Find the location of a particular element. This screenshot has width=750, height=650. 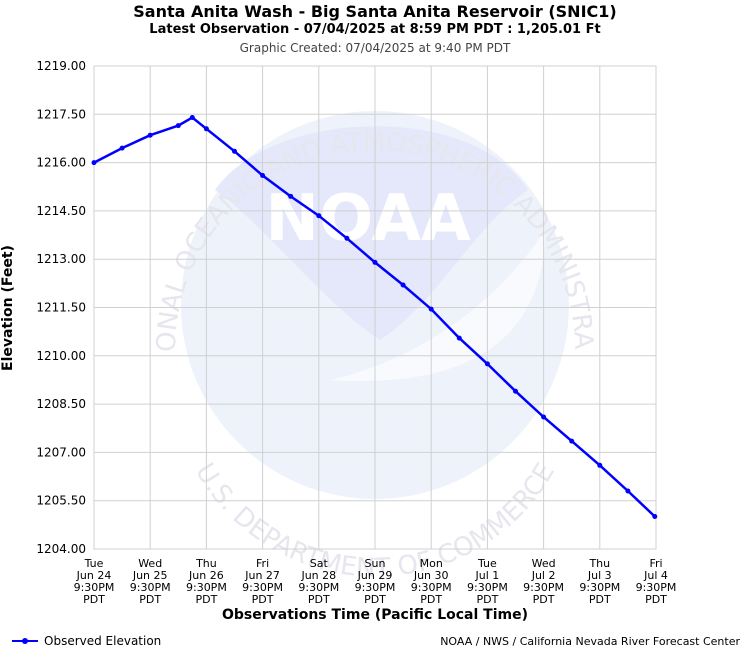

y-tick-label: 1205.50 is located at coordinates (61, 501).